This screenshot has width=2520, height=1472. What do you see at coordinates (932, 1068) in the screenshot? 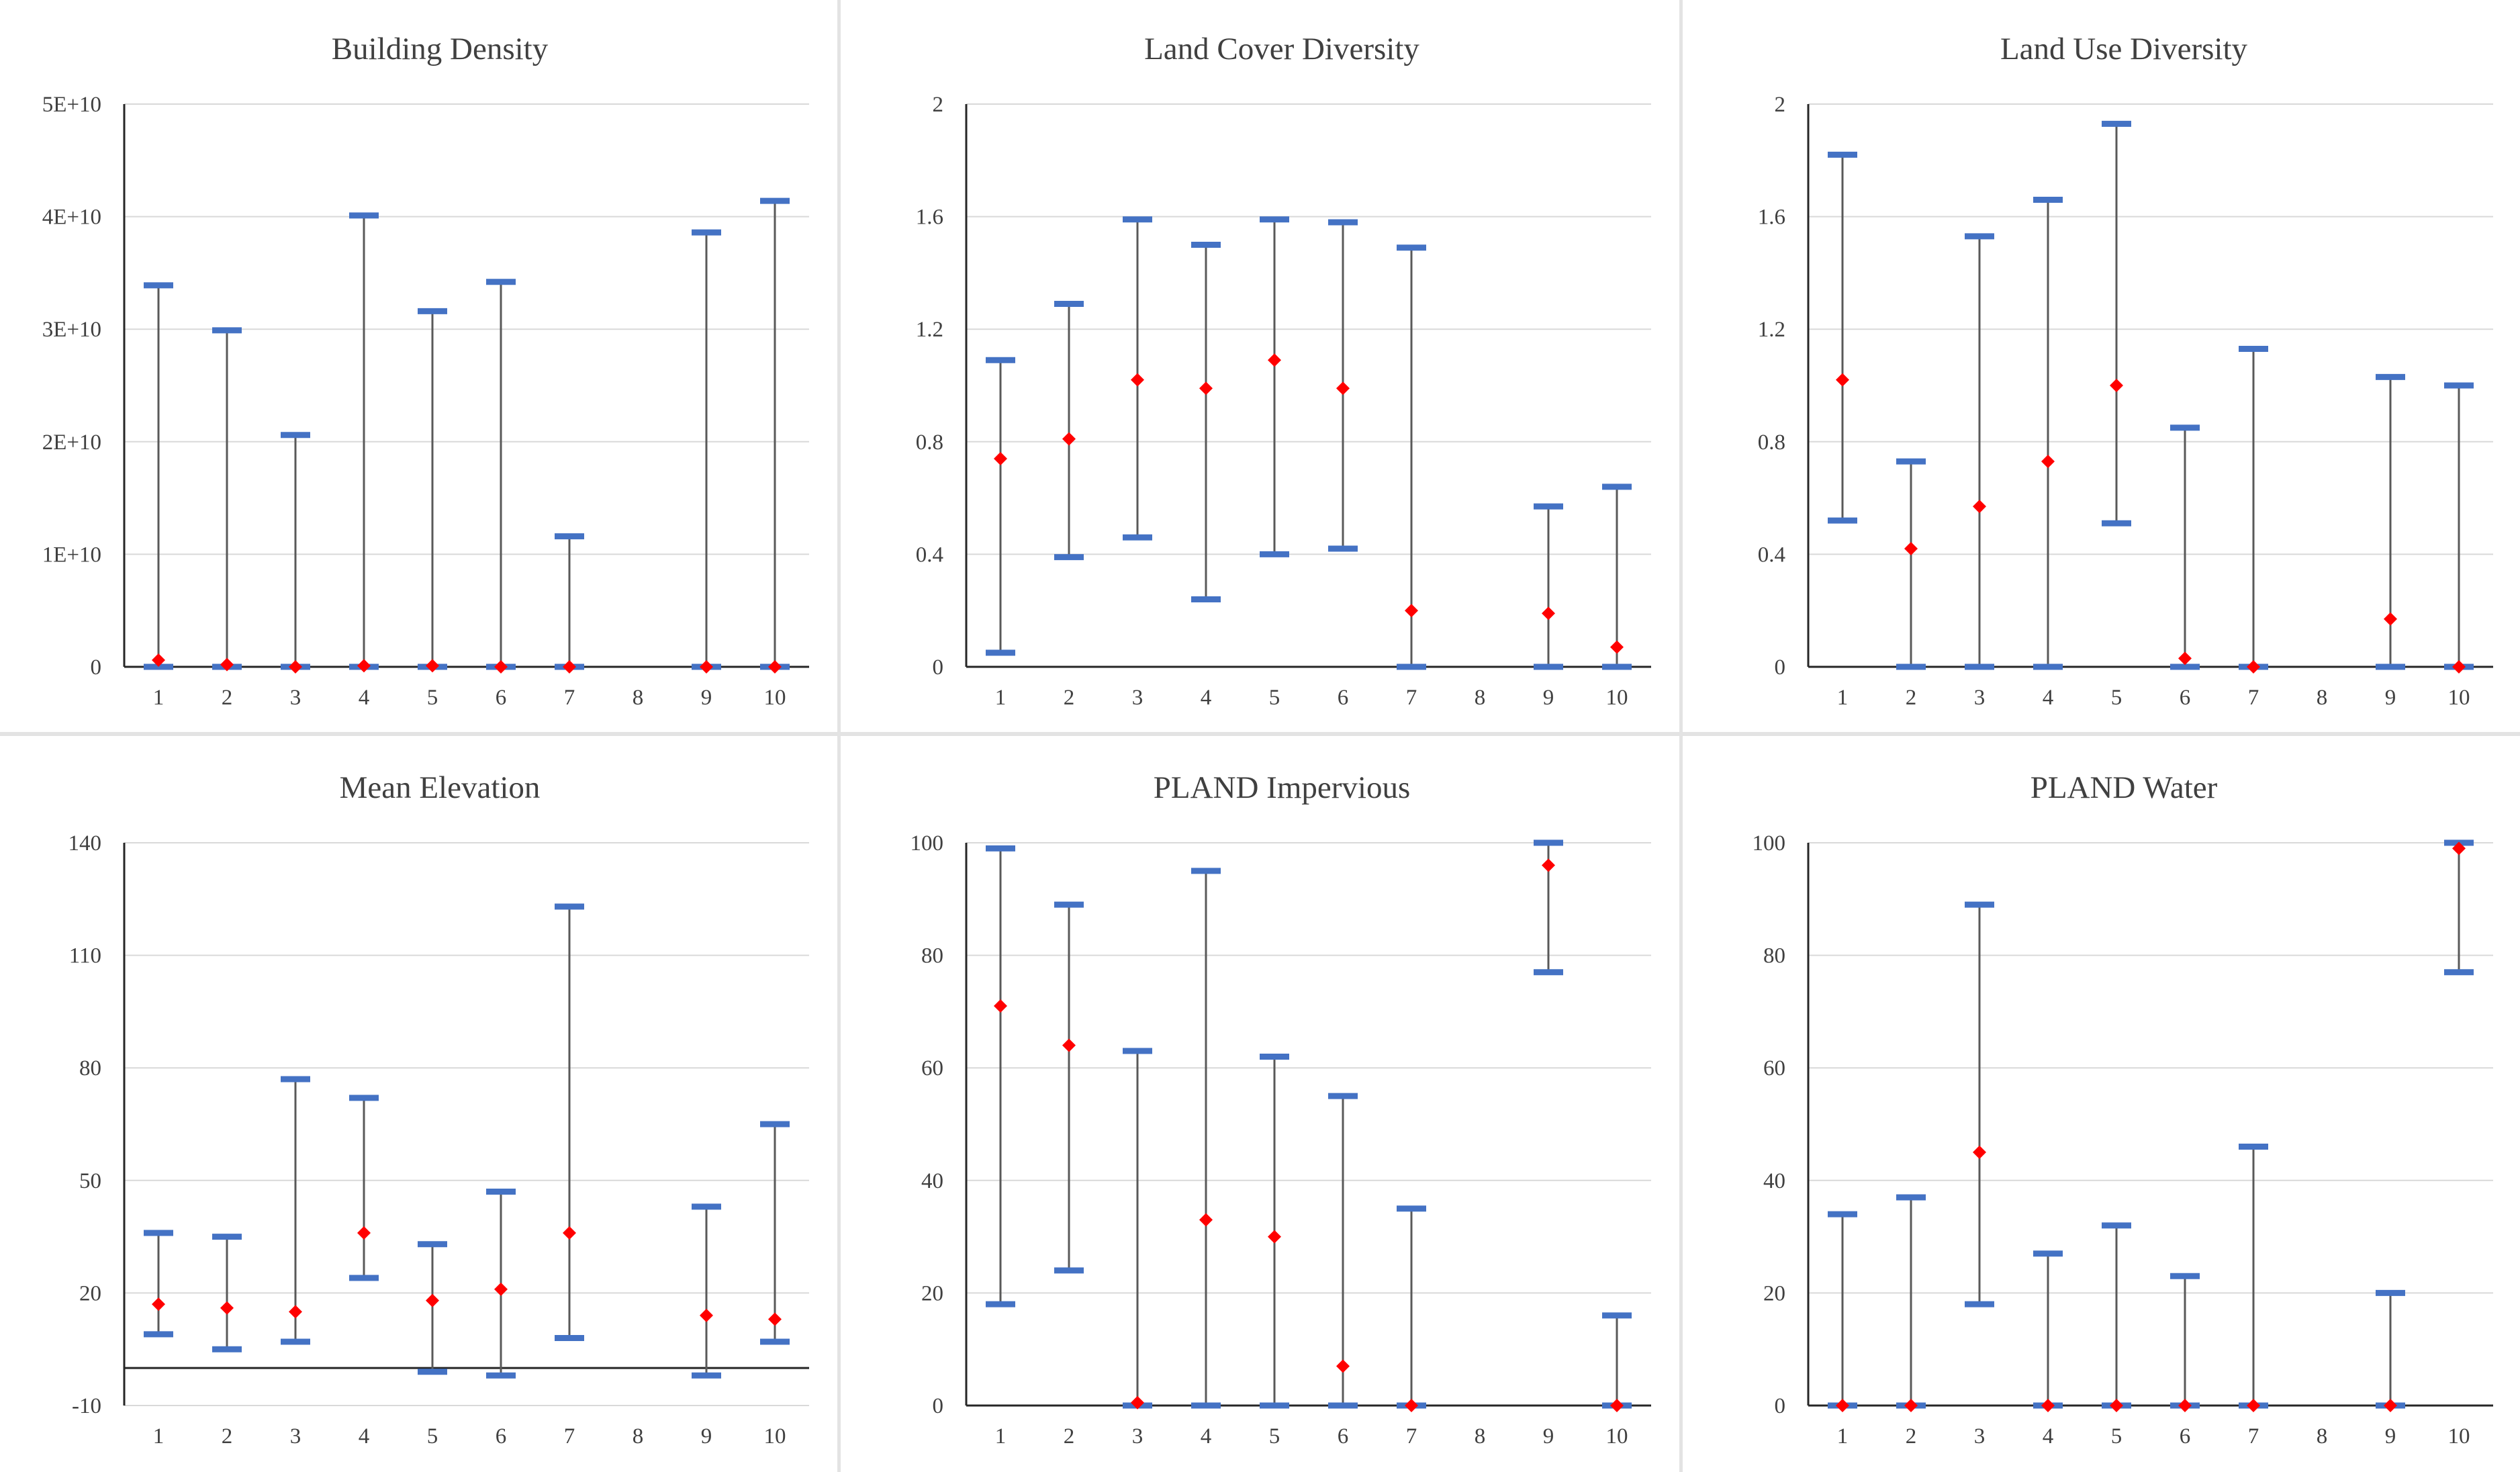
I see `y-tick-label: 60` at bounding box center [932, 1068].